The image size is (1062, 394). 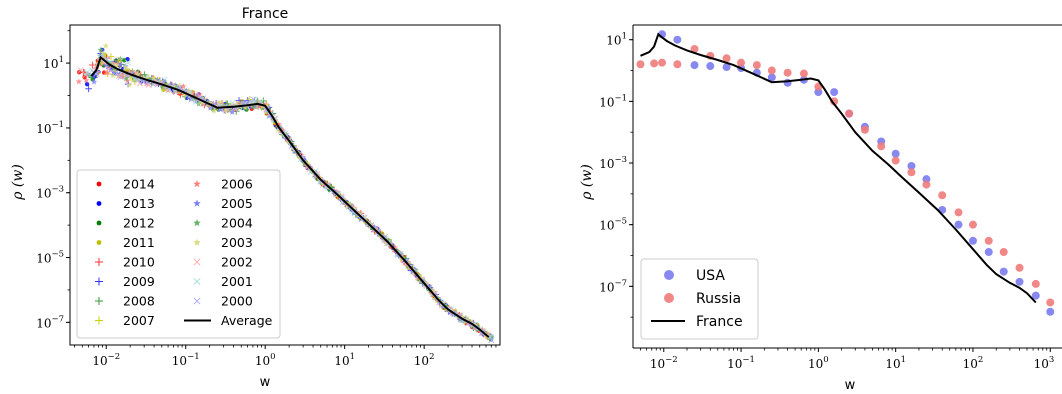 I want to click on left-x-tick-label: 10⁰, so click(x=265, y=360).